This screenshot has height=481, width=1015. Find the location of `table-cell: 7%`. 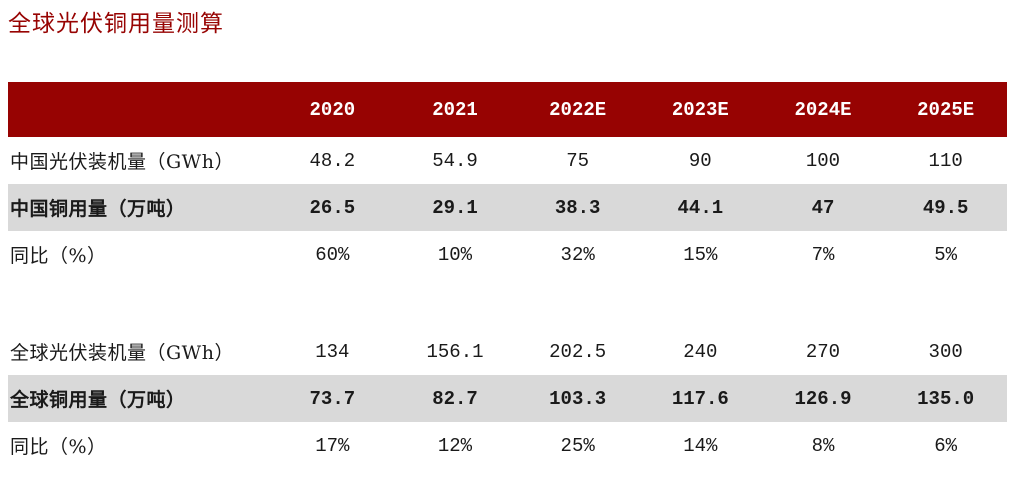

table-cell: 7% is located at coordinates (823, 254).